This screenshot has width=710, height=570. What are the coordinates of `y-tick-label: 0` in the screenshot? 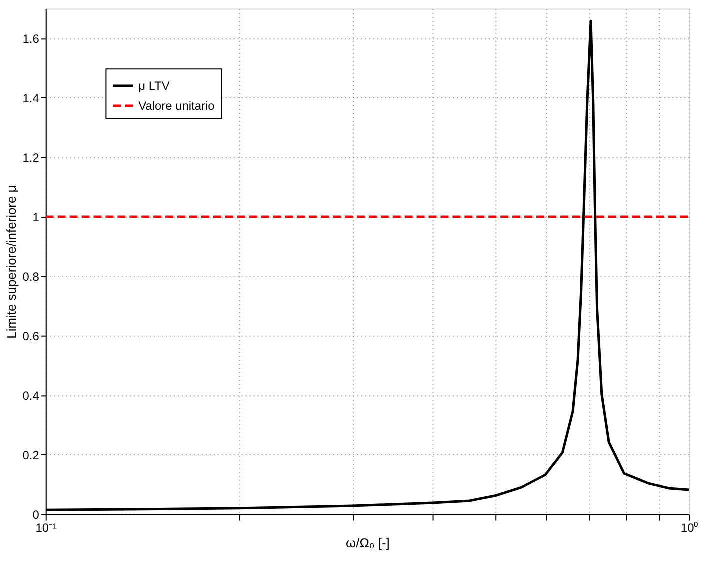 It's located at (36, 515).